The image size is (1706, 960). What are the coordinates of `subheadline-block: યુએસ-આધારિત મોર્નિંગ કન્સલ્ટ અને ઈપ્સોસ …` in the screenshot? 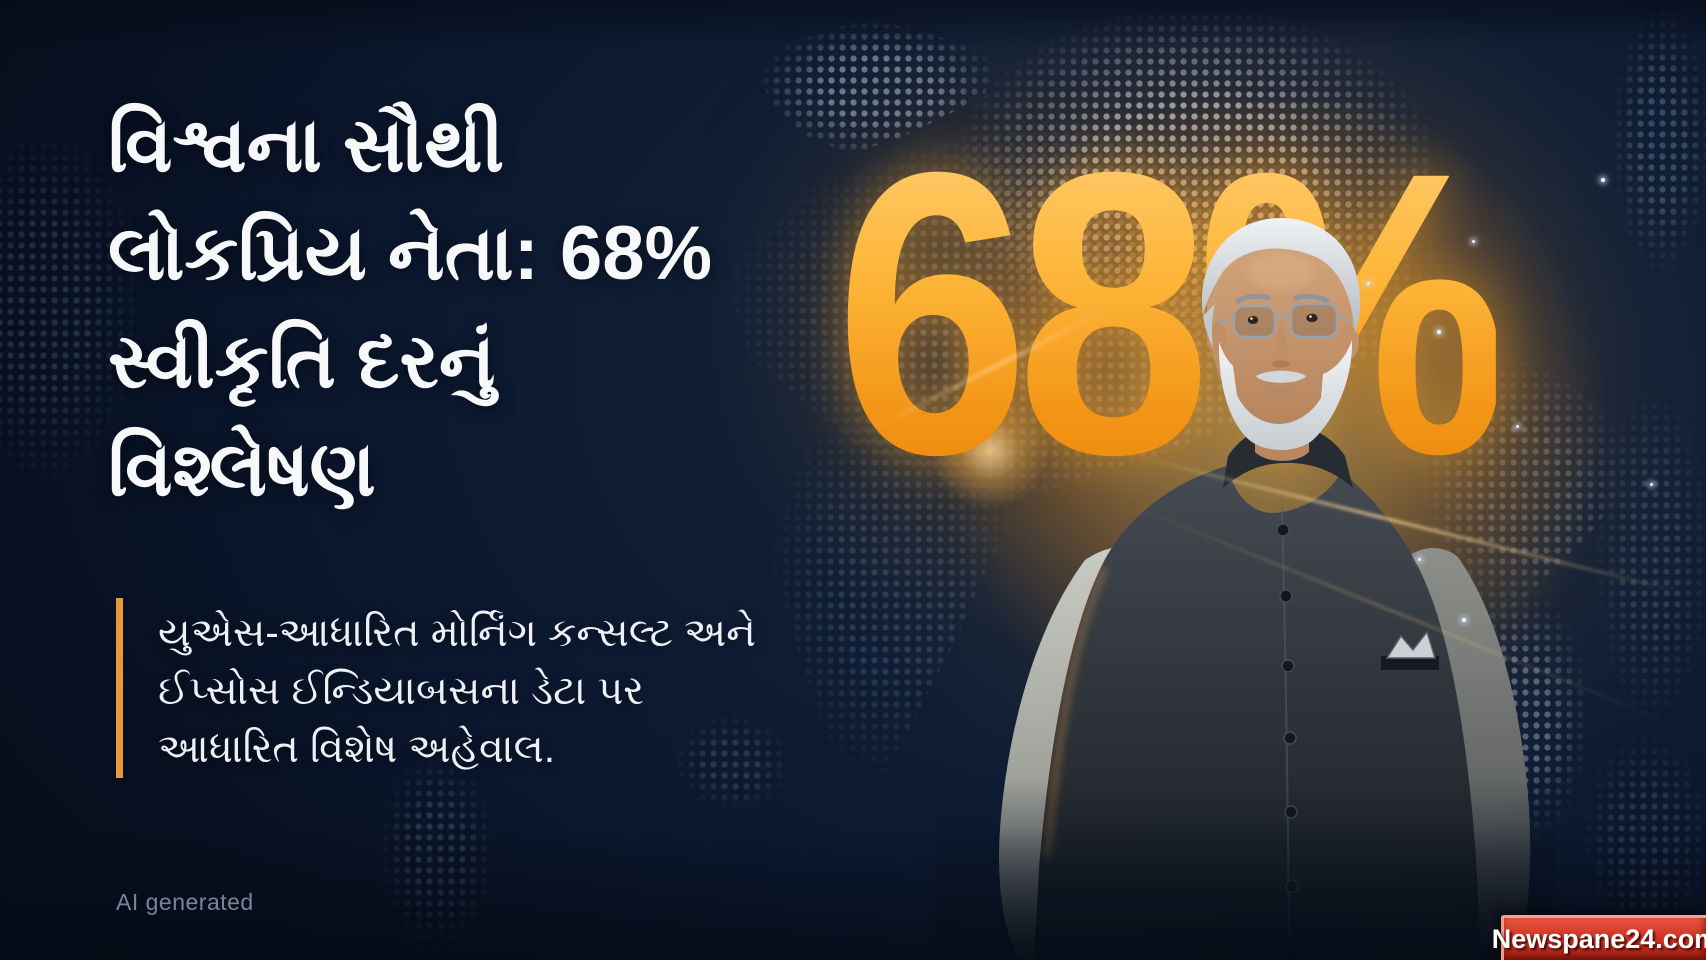 It's located at (446, 688).